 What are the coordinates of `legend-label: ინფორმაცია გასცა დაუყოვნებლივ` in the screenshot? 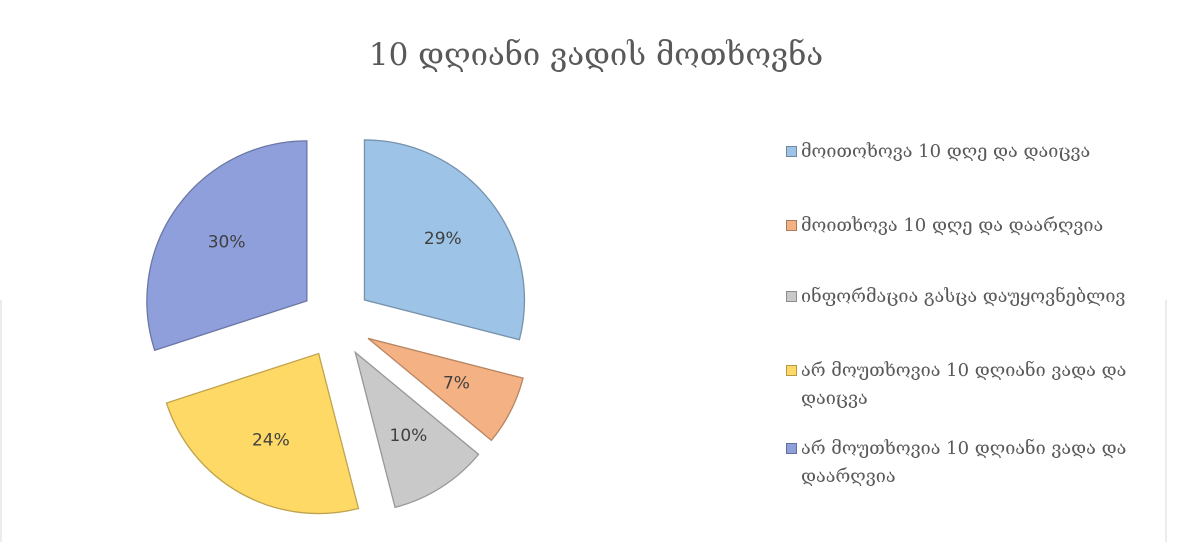 It's located at (963, 296).